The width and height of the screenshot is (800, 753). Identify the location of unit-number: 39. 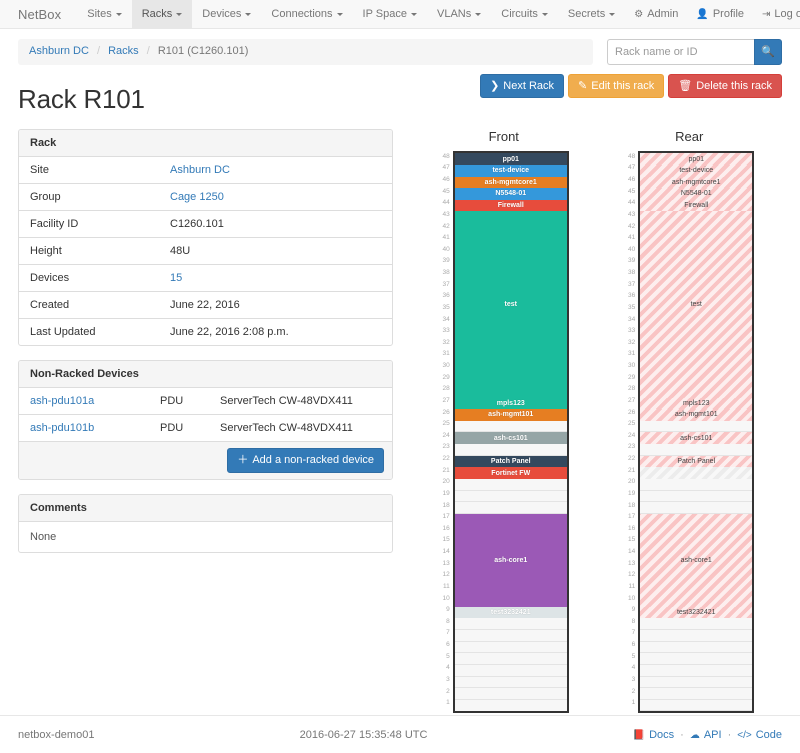
(632, 261).